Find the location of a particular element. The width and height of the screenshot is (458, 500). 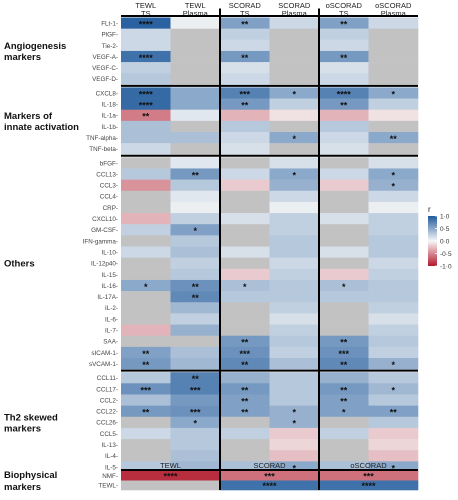

row-label: CXCL8- is located at coordinates (107, 93).